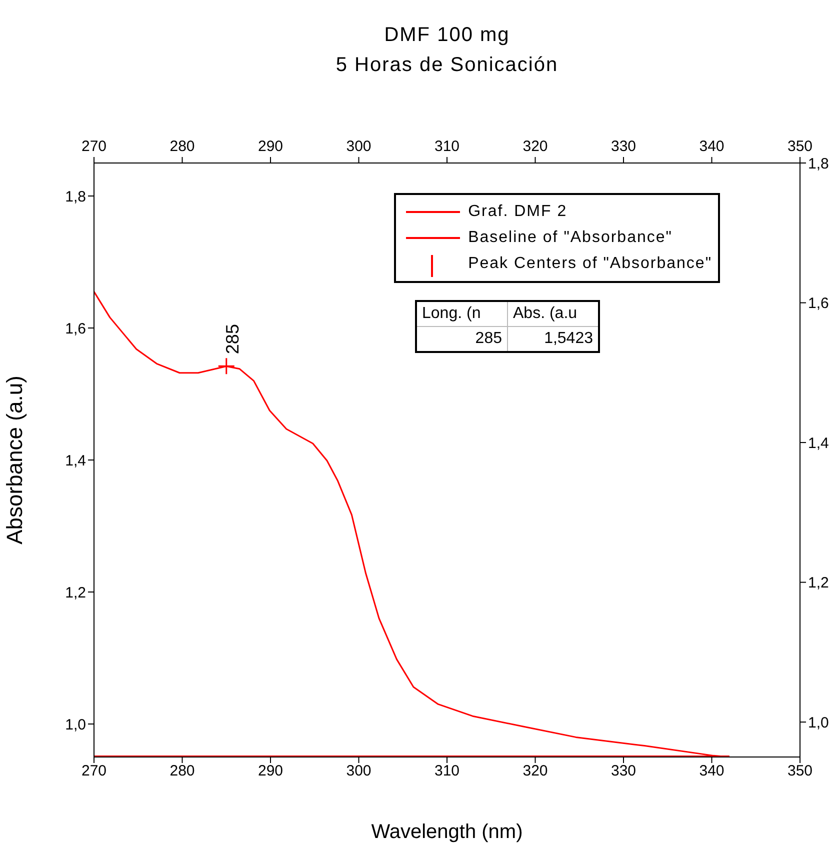  Describe the element at coordinates (75, 593) in the screenshot. I see `y-tick-label: 1,2` at that location.